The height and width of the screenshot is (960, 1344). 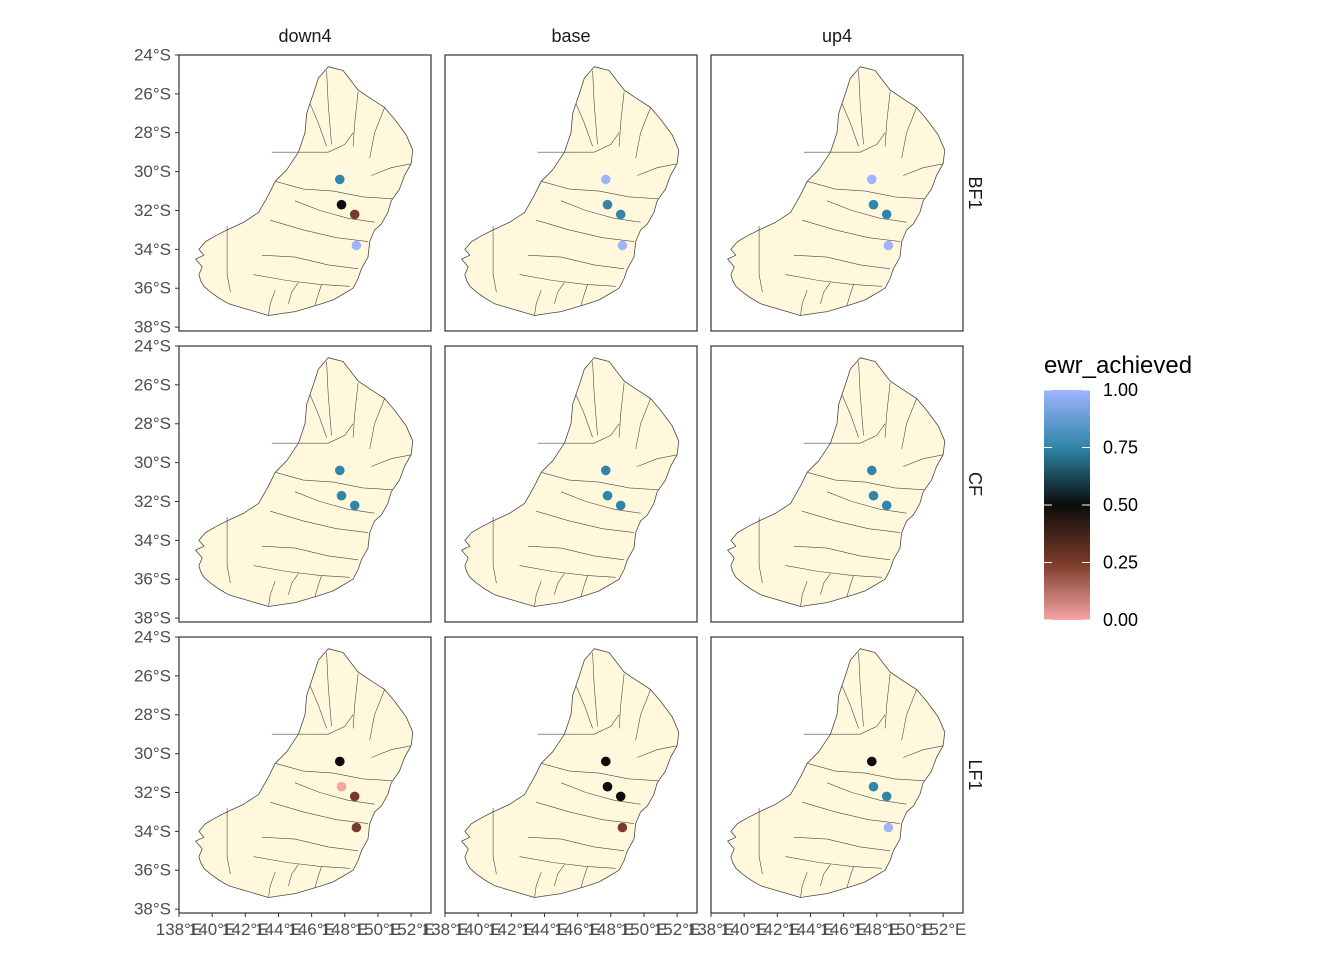 What do you see at coordinates (152, 55) in the screenshot?
I see `y-tick-label: 24°S` at bounding box center [152, 55].